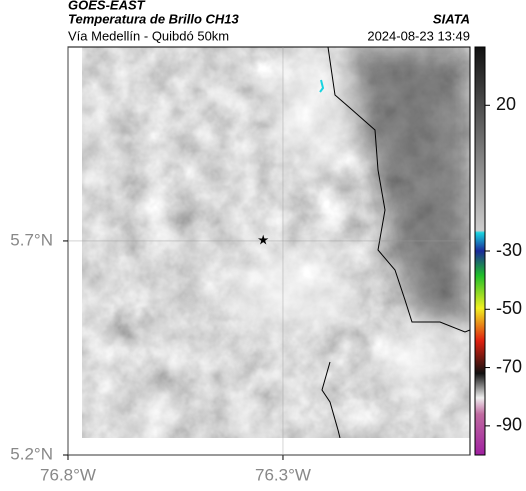 The image size is (526, 491). What do you see at coordinates (283, 474) in the screenshot?
I see `x-tick-label: 76.3°W` at bounding box center [283, 474].